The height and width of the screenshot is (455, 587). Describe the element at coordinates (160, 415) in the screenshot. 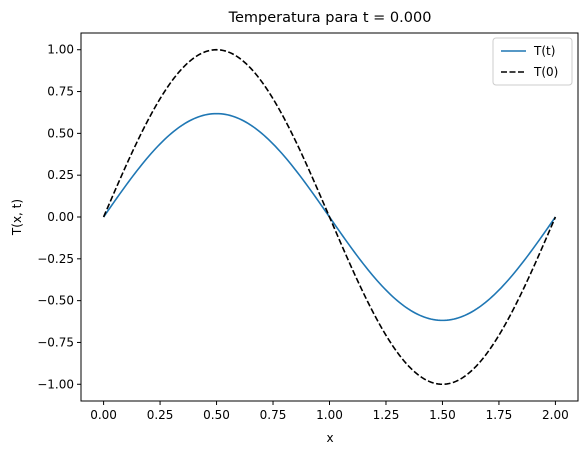

I see `x-tick-label: 0.25` at that location.